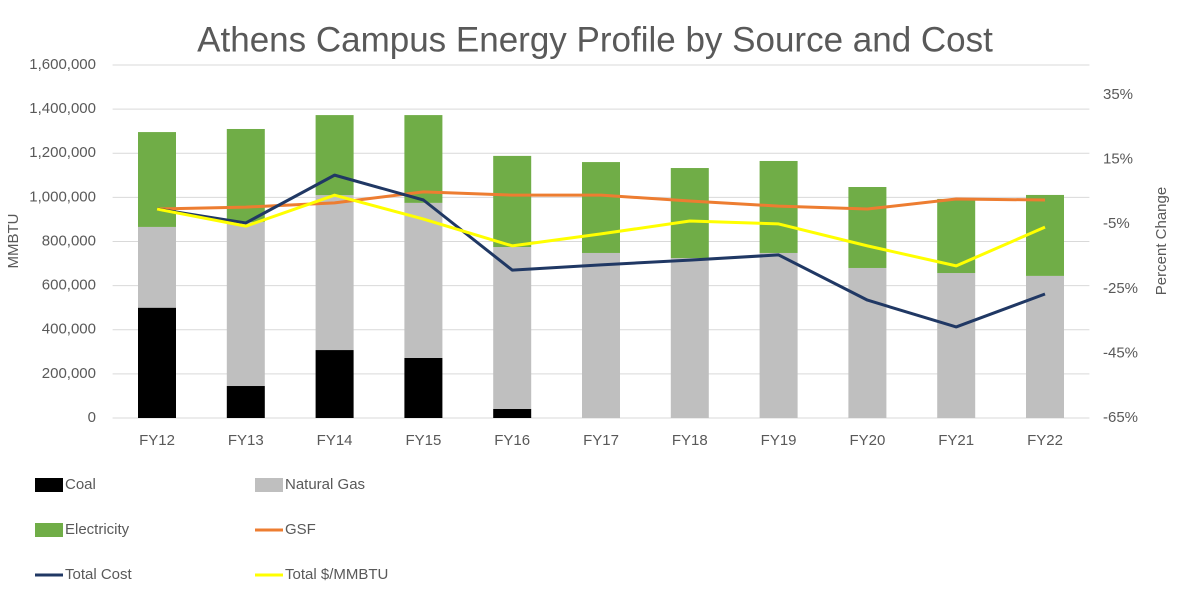 The image size is (1200, 595). I want to click on y-axis-title: MMBTU, so click(13, 241).